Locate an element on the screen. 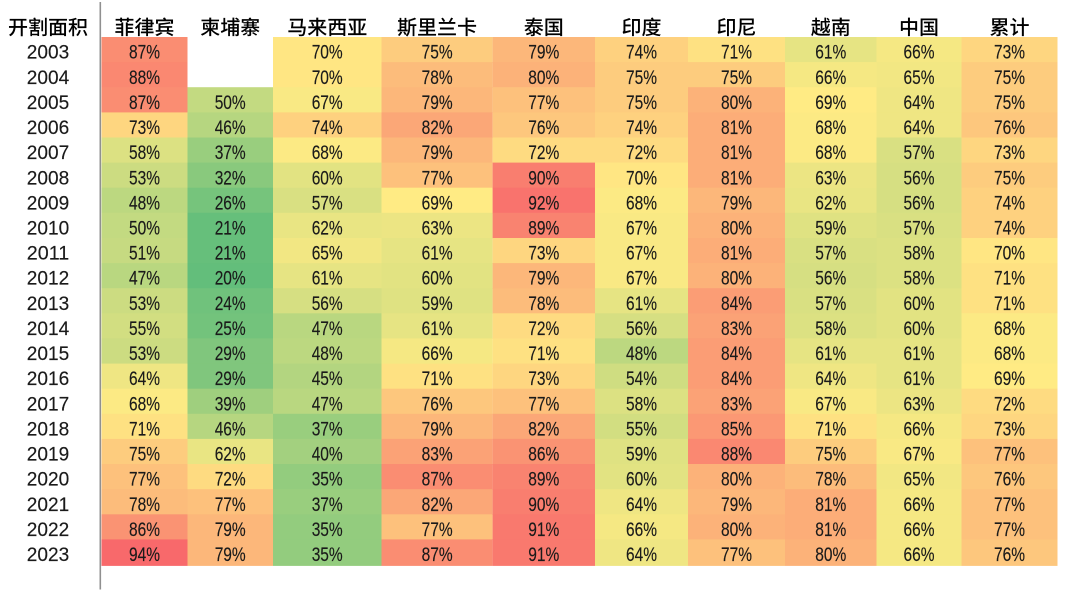  svg-text: 76% is located at coordinates (1009, 128).